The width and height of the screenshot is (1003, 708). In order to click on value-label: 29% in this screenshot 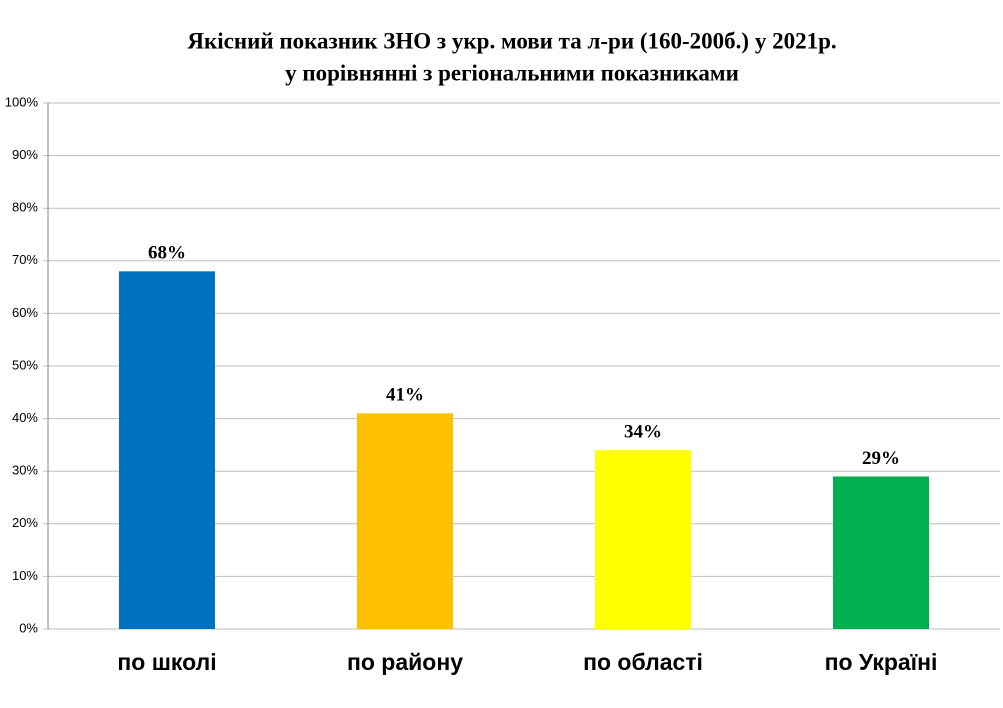, I will do `click(881, 458)`.